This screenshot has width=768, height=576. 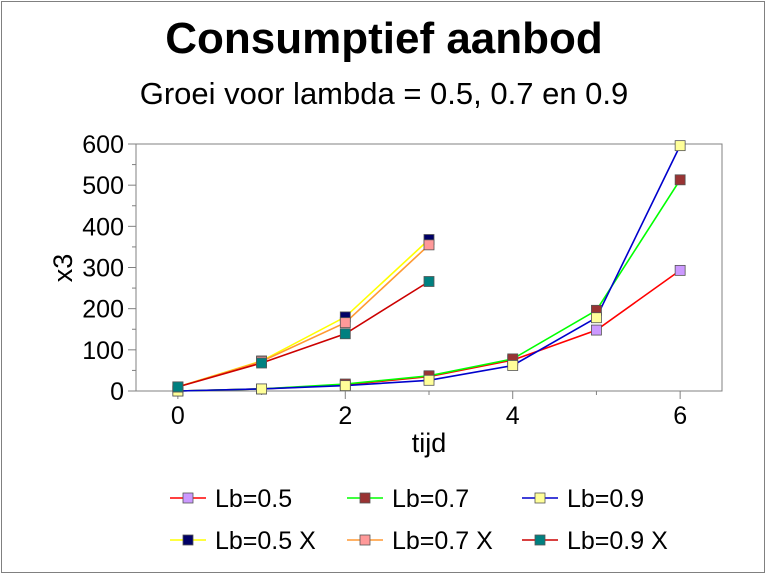 I want to click on x-tick-label: 4, so click(x=513, y=416).